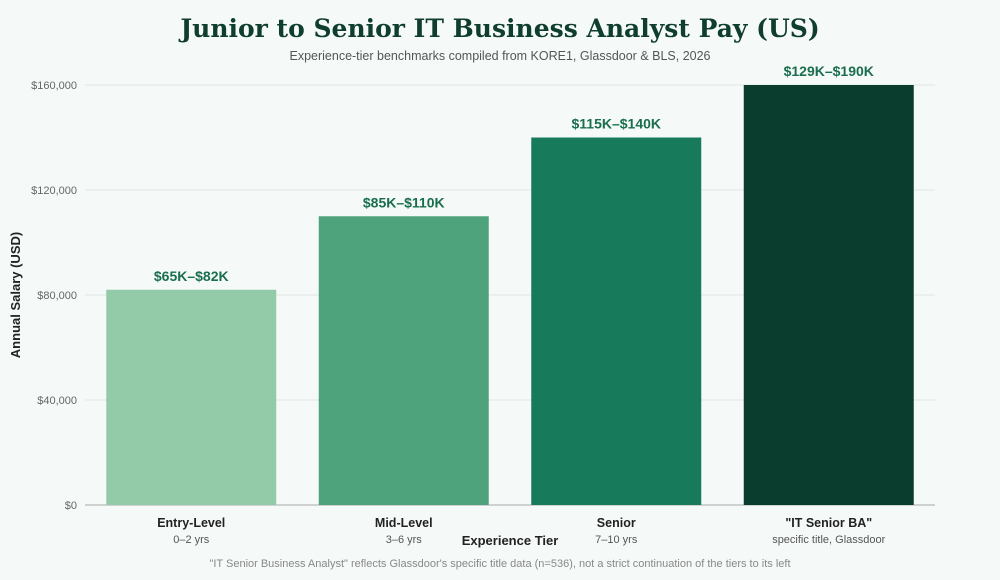 Image resolution: width=1000 pixels, height=580 pixels. What do you see at coordinates (616, 523) in the screenshot?
I see `x-tick-label: Senior` at bounding box center [616, 523].